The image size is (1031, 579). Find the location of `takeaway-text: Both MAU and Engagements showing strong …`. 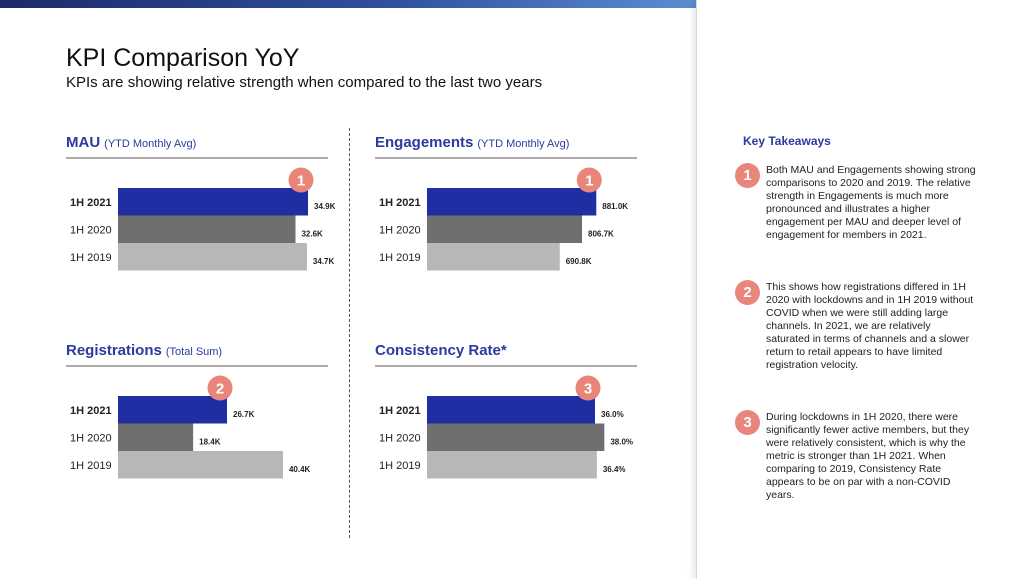

takeaway-text: Both MAU and Engagements showing strong … is located at coordinates (871, 202).